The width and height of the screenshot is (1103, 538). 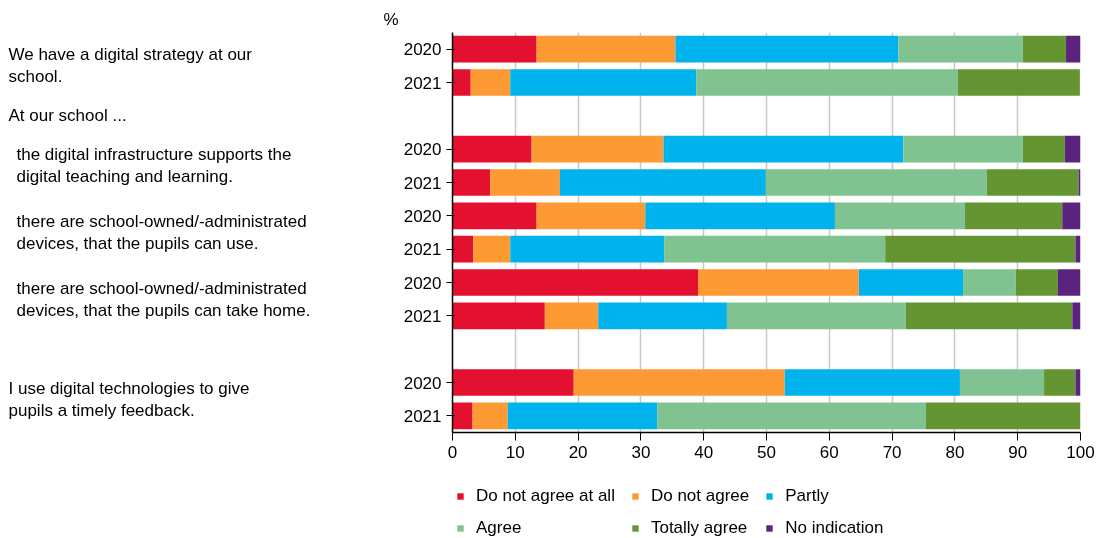 I want to click on legend-label: Totally agree, so click(x=699, y=528).